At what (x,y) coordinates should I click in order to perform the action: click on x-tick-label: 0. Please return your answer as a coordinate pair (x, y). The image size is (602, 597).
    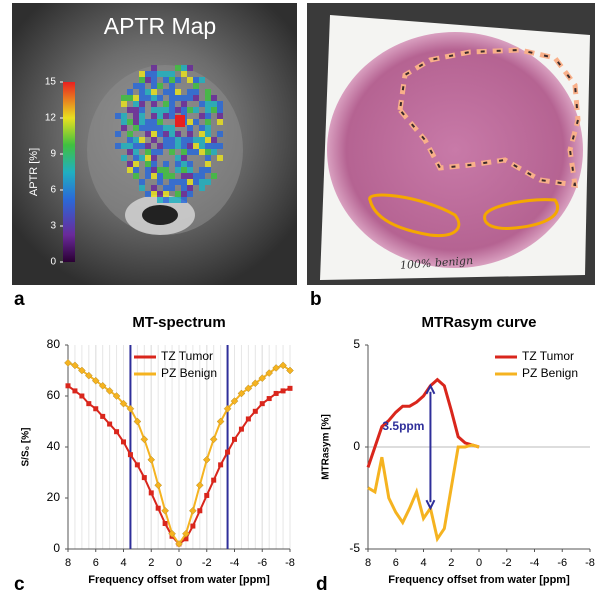
    Looking at the image, I should click on (179, 563).